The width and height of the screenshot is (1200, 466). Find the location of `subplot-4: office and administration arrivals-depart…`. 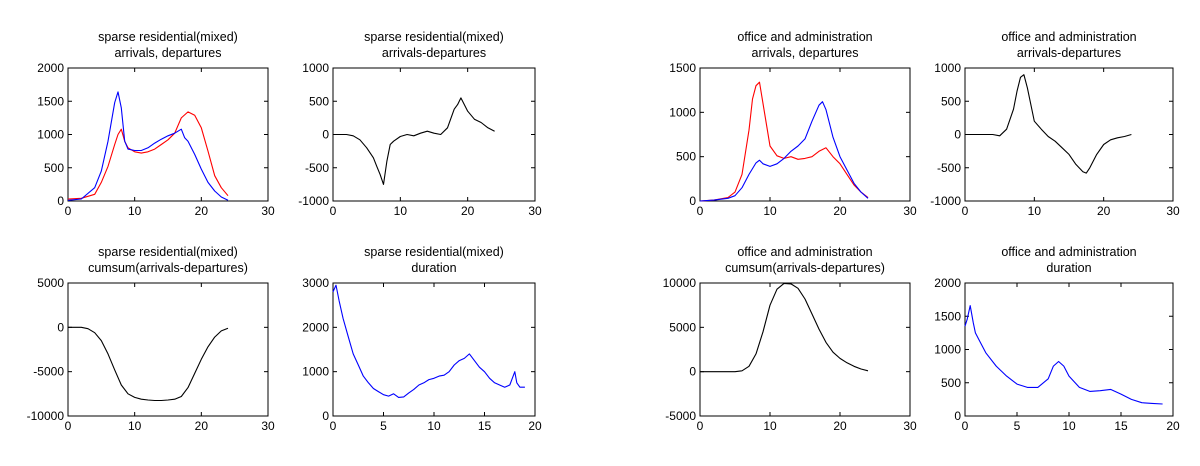

subplot-4: office and administration arrivals-depart… is located at coordinates (1055, 124).